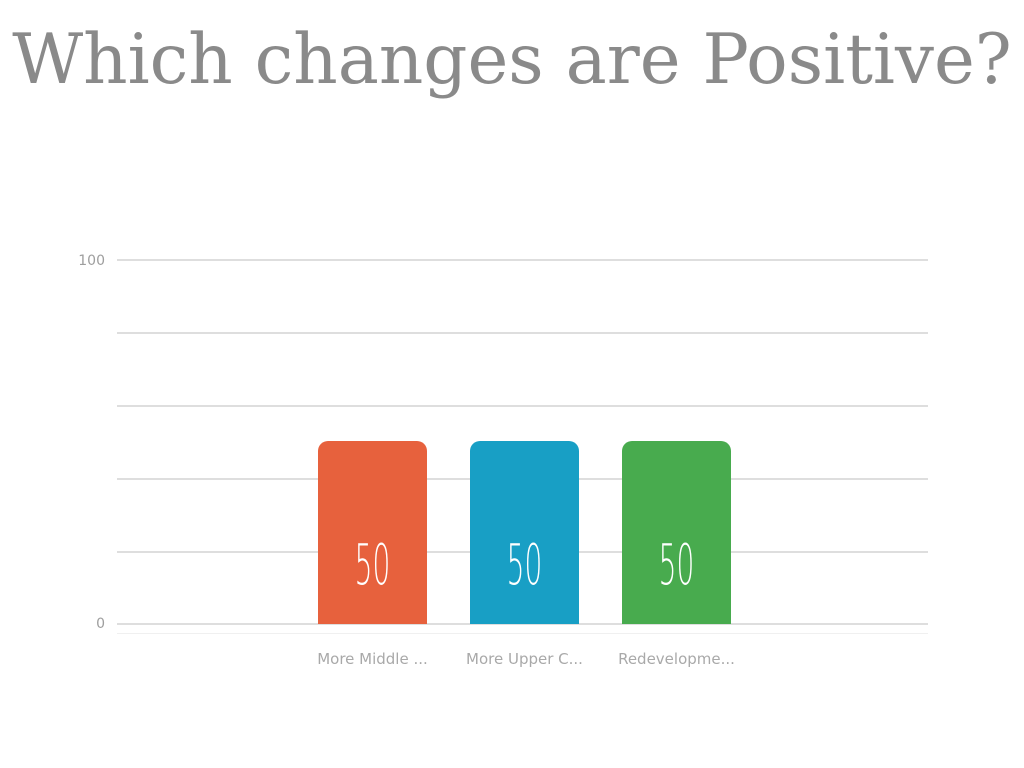 The image size is (1024, 768). Describe the element at coordinates (91, 261) in the screenshot. I see `y-axis-label-max: 100` at that location.